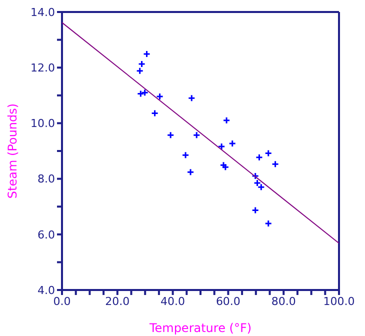  What do you see at coordinates (42, 12) in the screenshot?
I see `y-tick-label: 14.0` at bounding box center [42, 12].